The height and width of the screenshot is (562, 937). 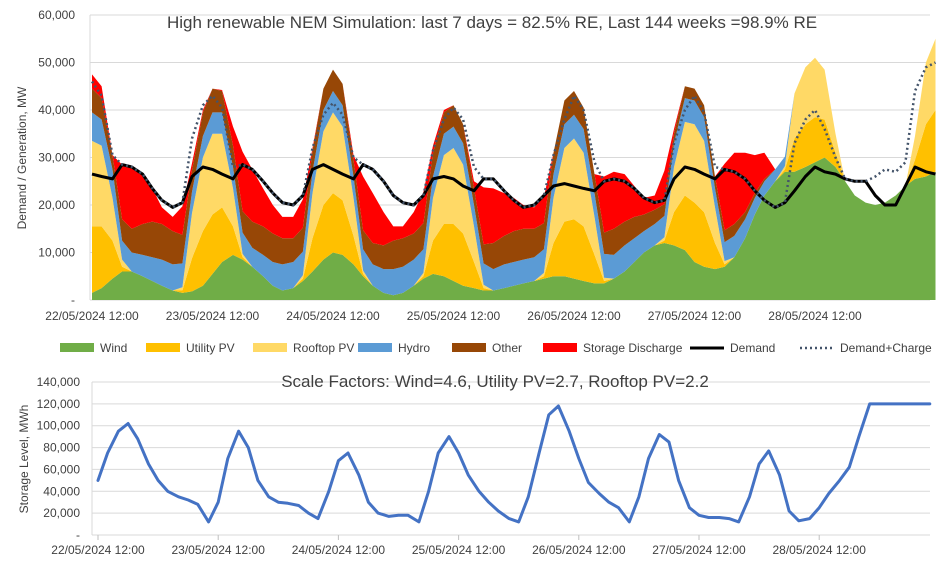 What do you see at coordinates (323, 348) in the screenshot?
I see `legend-label: Rooftop PV` at bounding box center [323, 348].